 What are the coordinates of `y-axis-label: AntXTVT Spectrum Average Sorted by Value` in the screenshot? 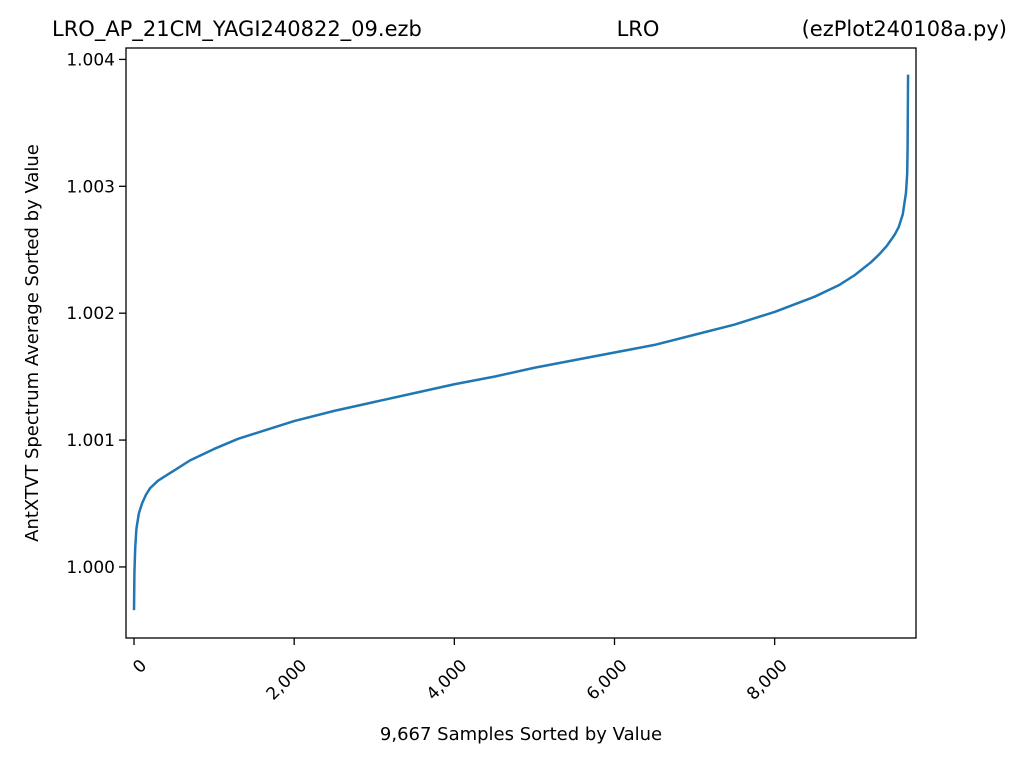 It's located at (32, 343).